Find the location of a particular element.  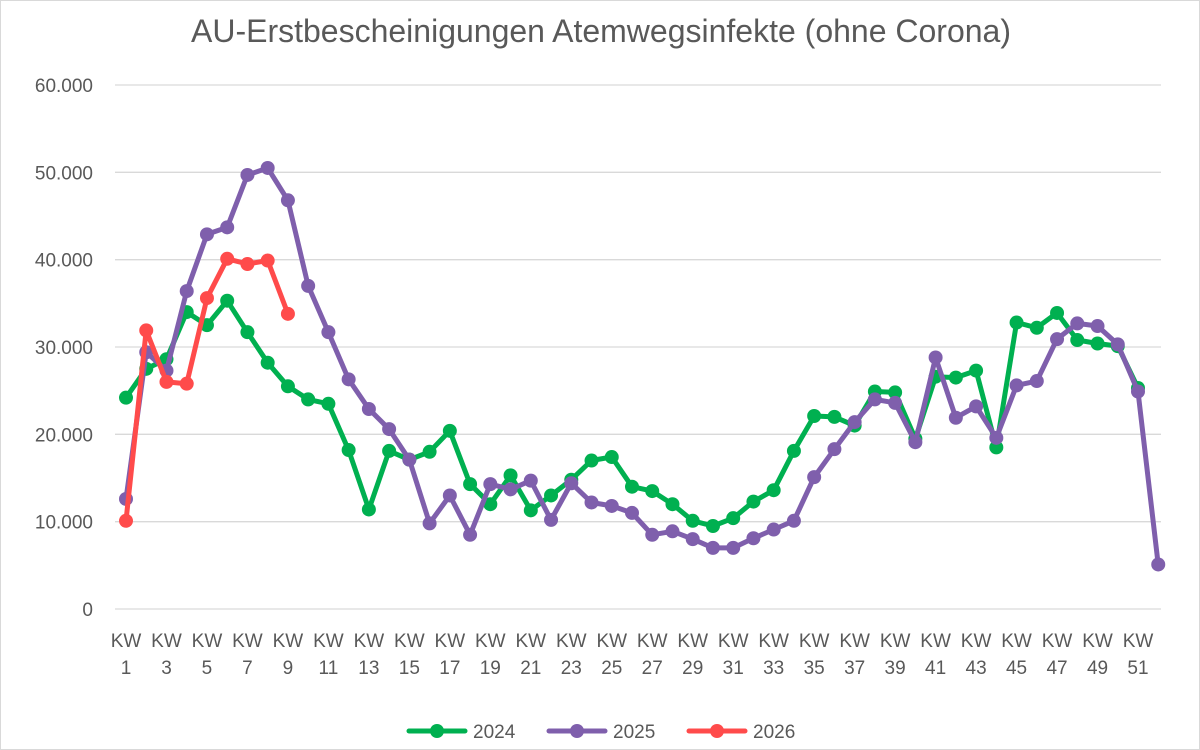

y-axis-tick-labels: 0 10.000 20.000 30.000 40.000 50.000 60.000 is located at coordinates (64, 348).